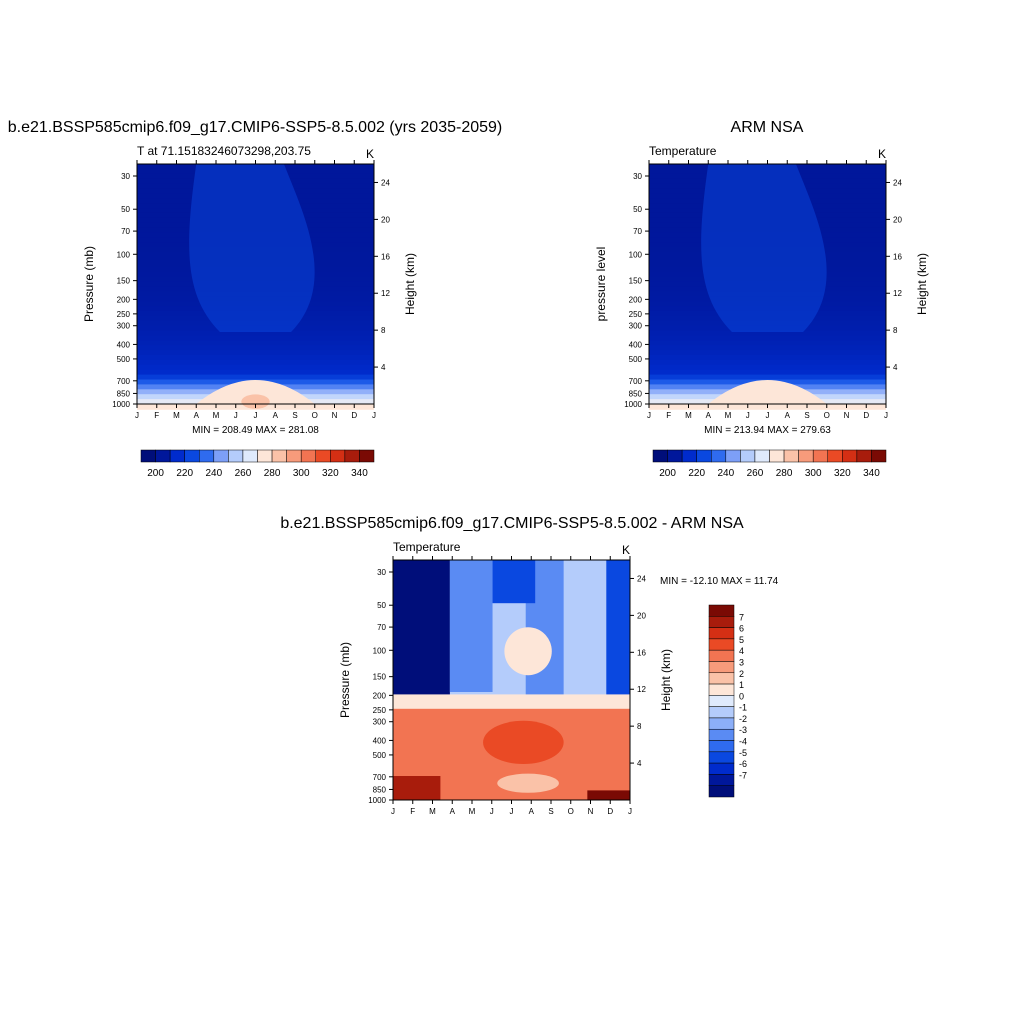 Image resolution: width=1024 pixels, height=1024 pixels. What do you see at coordinates (741, 629) in the screenshot?
I see `colorbar-label: 6` at bounding box center [741, 629].